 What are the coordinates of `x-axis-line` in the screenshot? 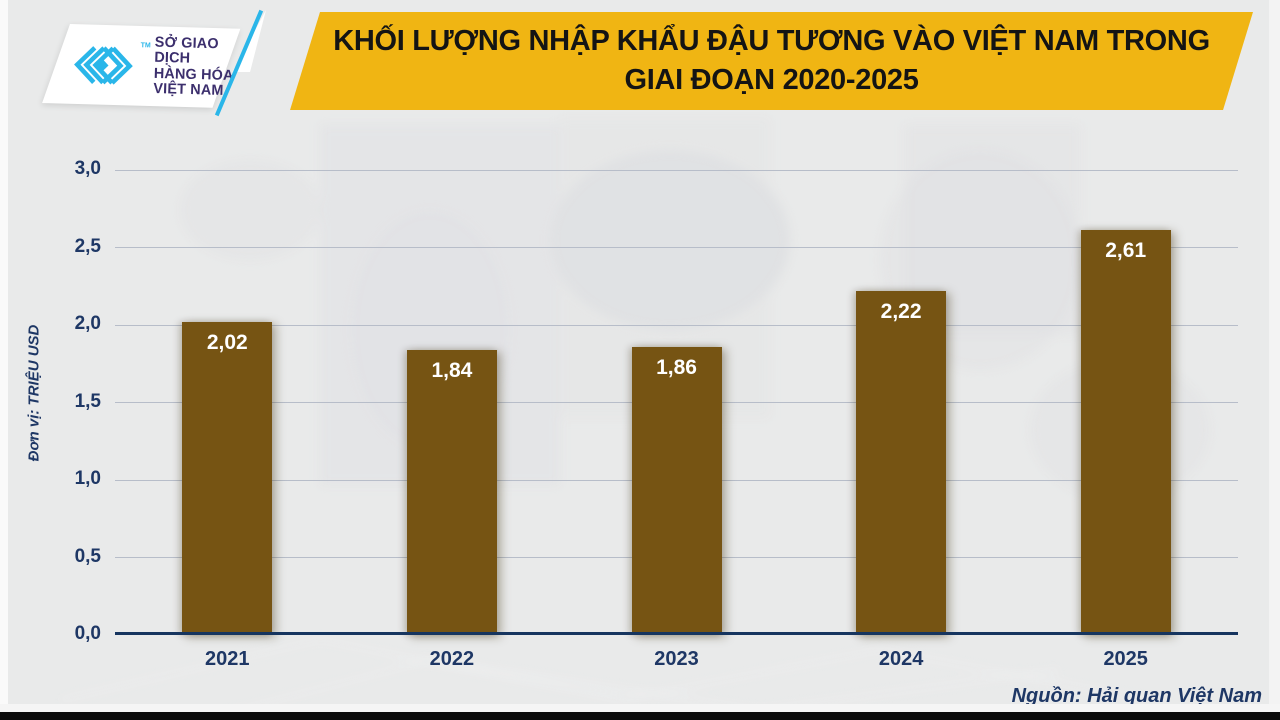 It's located at (676, 633).